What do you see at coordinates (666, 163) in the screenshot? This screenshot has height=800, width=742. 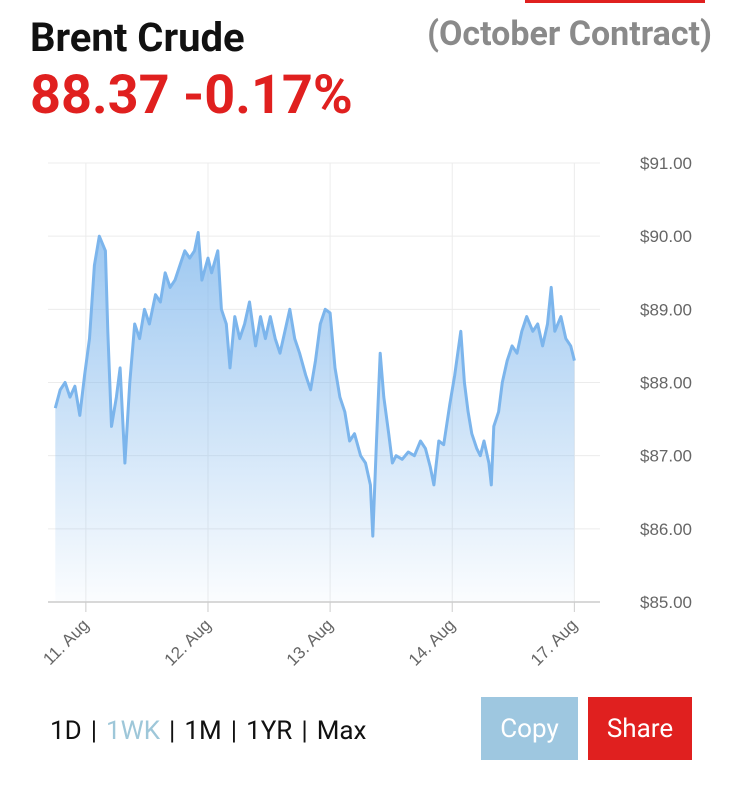 I see `y-tick-label: $91.00` at bounding box center [666, 163].